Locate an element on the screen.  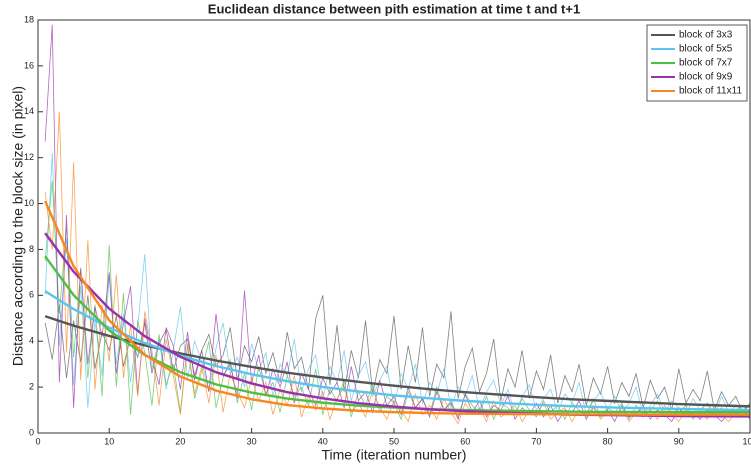
y-tick-label: 8 is located at coordinates (31, 249).